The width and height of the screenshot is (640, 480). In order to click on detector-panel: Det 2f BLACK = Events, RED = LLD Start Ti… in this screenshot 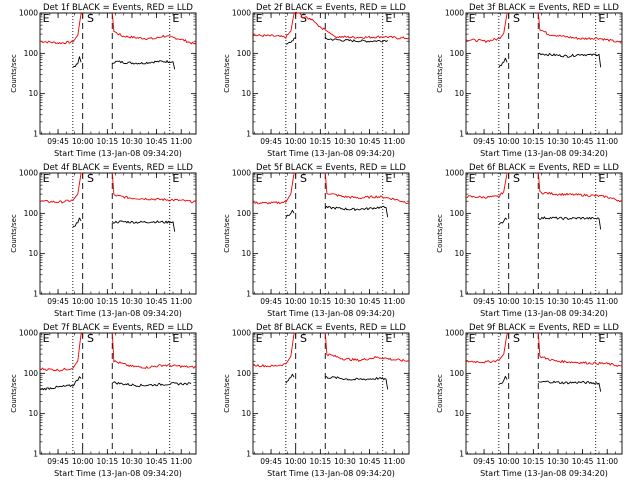, I will do `click(319, 80)`.